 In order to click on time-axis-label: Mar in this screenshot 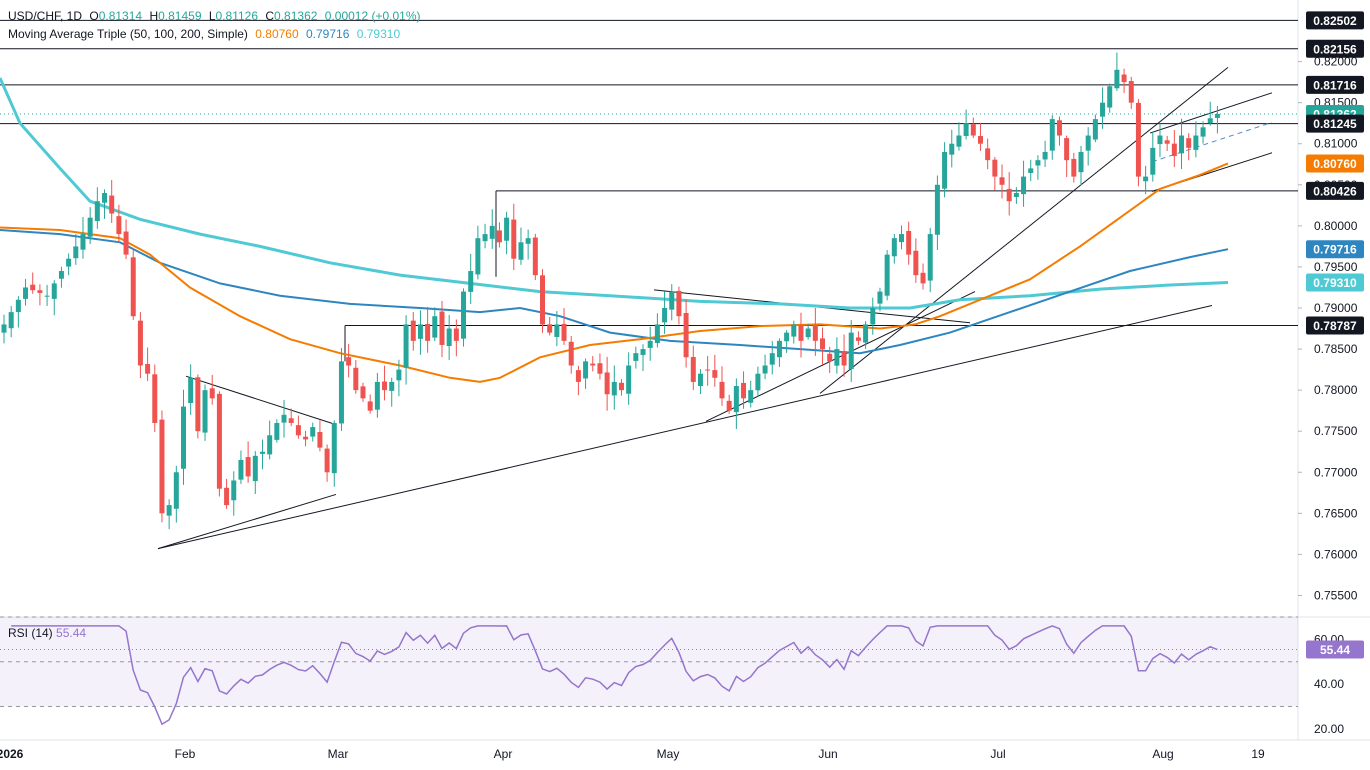, I will do `click(338, 754)`.